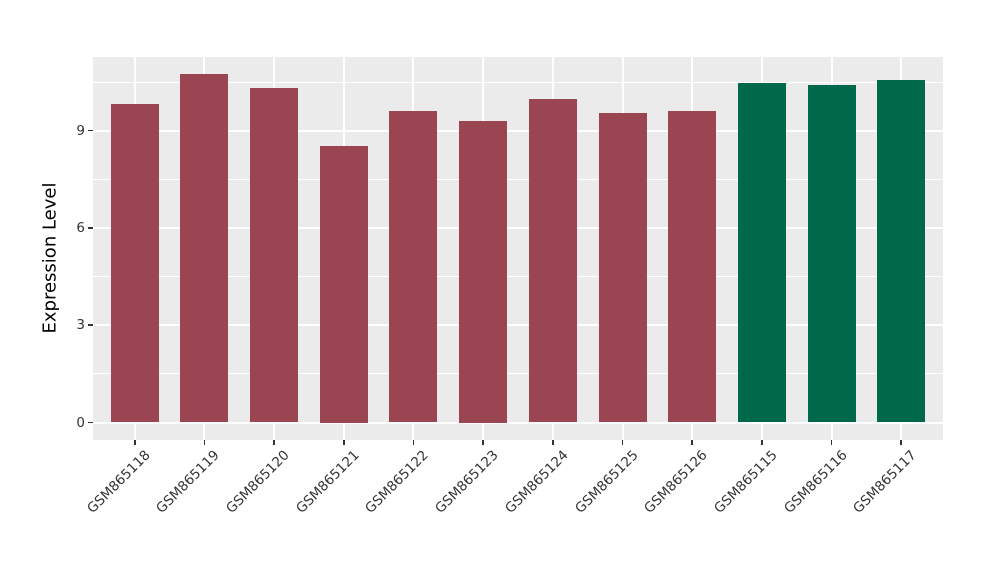 This screenshot has height=580, width=1000. Describe the element at coordinates (274, 255) in the screenshot. I see `bar-GSM865120` at that location.